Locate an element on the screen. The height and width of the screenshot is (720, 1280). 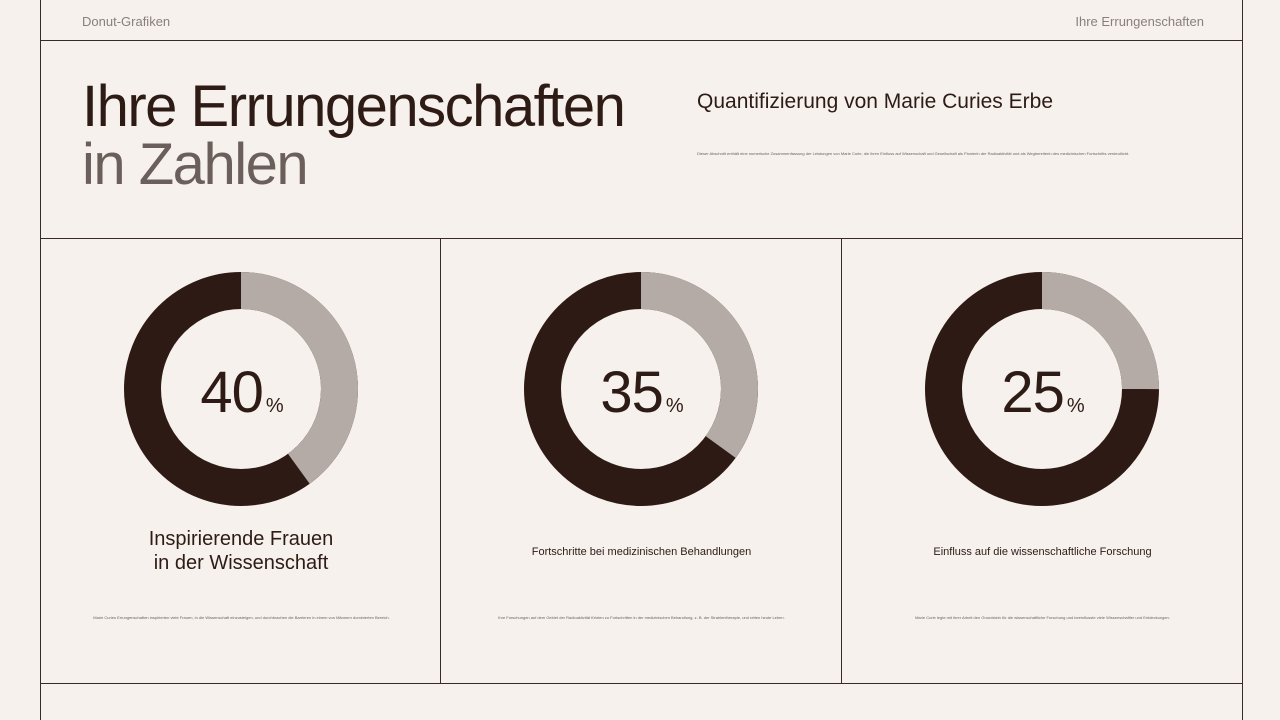
subtitle: Quantifizierung von Marie Curies Erbe is located at coordinates (875, 101).